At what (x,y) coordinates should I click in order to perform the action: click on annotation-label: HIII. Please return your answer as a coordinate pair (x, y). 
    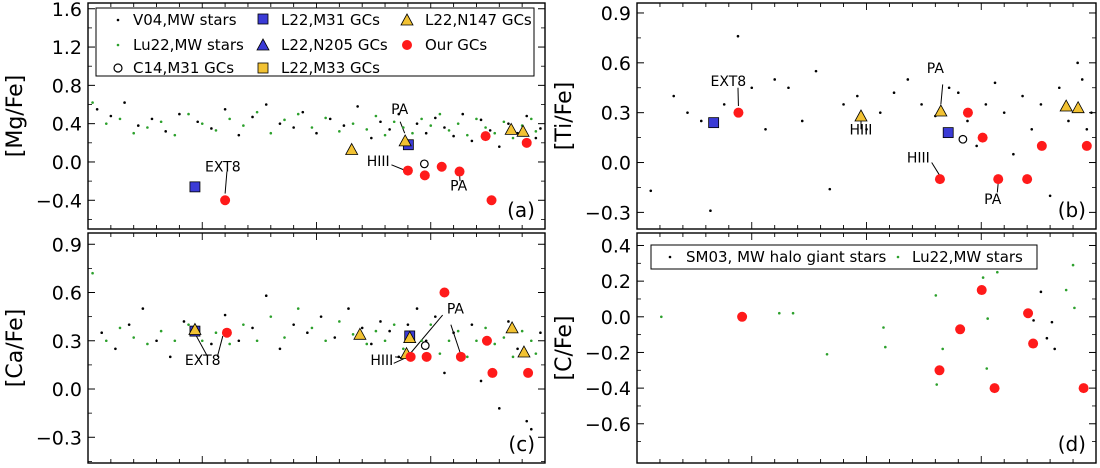
    Looking at the image, I should click on (918, 159).